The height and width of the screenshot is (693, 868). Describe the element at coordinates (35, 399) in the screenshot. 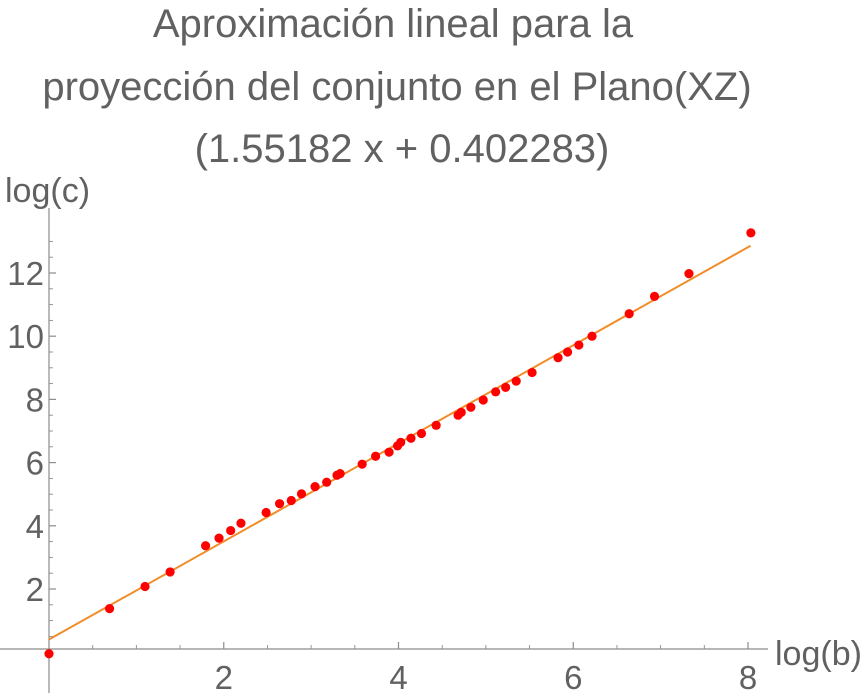

I see `y-tick-label: 8` at that location.